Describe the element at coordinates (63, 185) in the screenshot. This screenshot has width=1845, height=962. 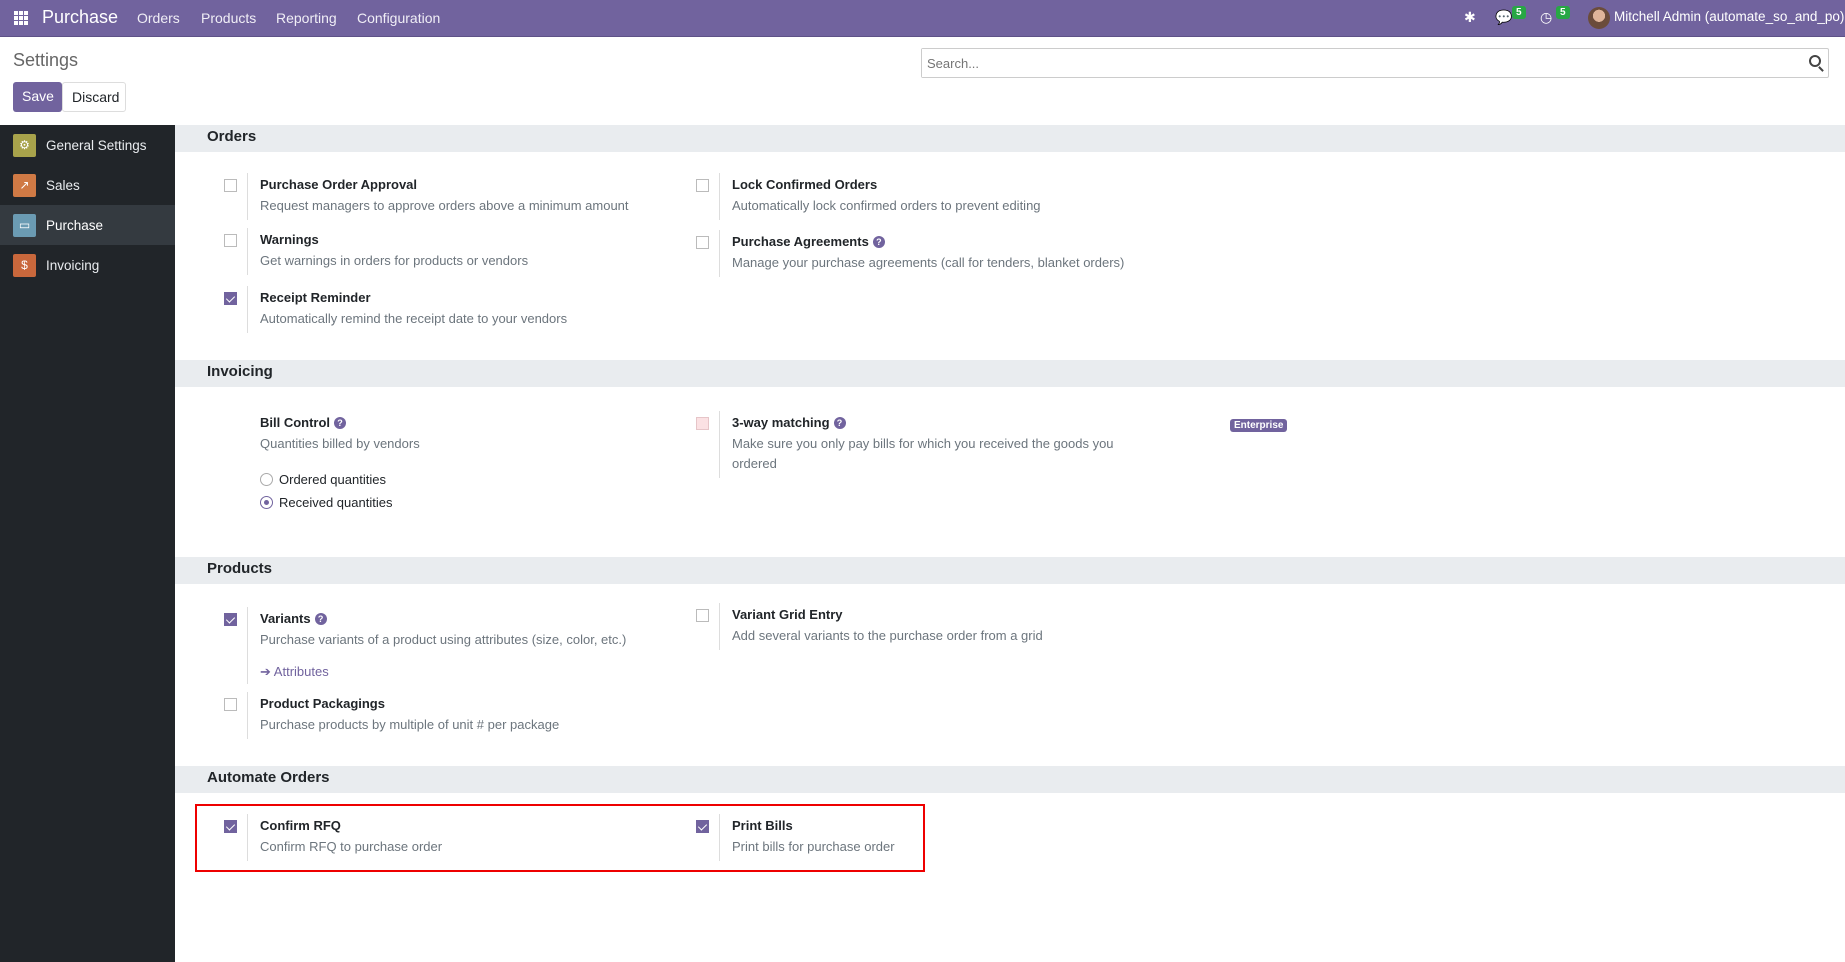
I see `sidebar-item-label: Sales` at that location.